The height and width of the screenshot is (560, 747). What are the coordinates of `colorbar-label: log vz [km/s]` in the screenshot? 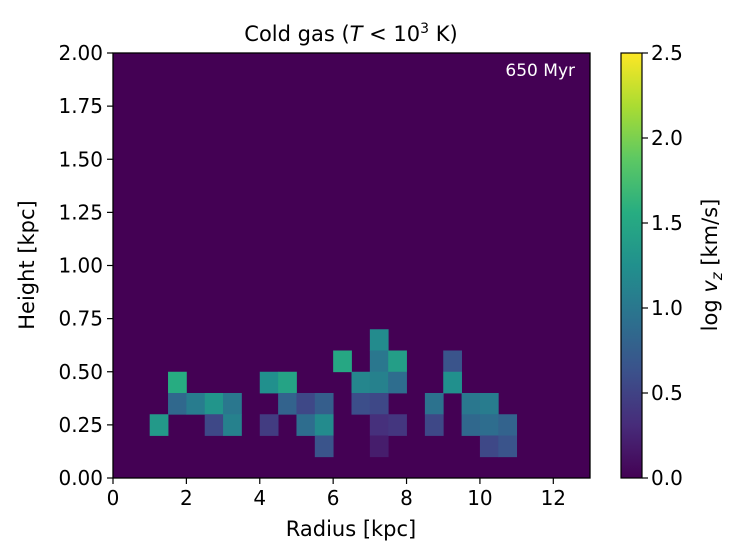 It's located at (712, 265).